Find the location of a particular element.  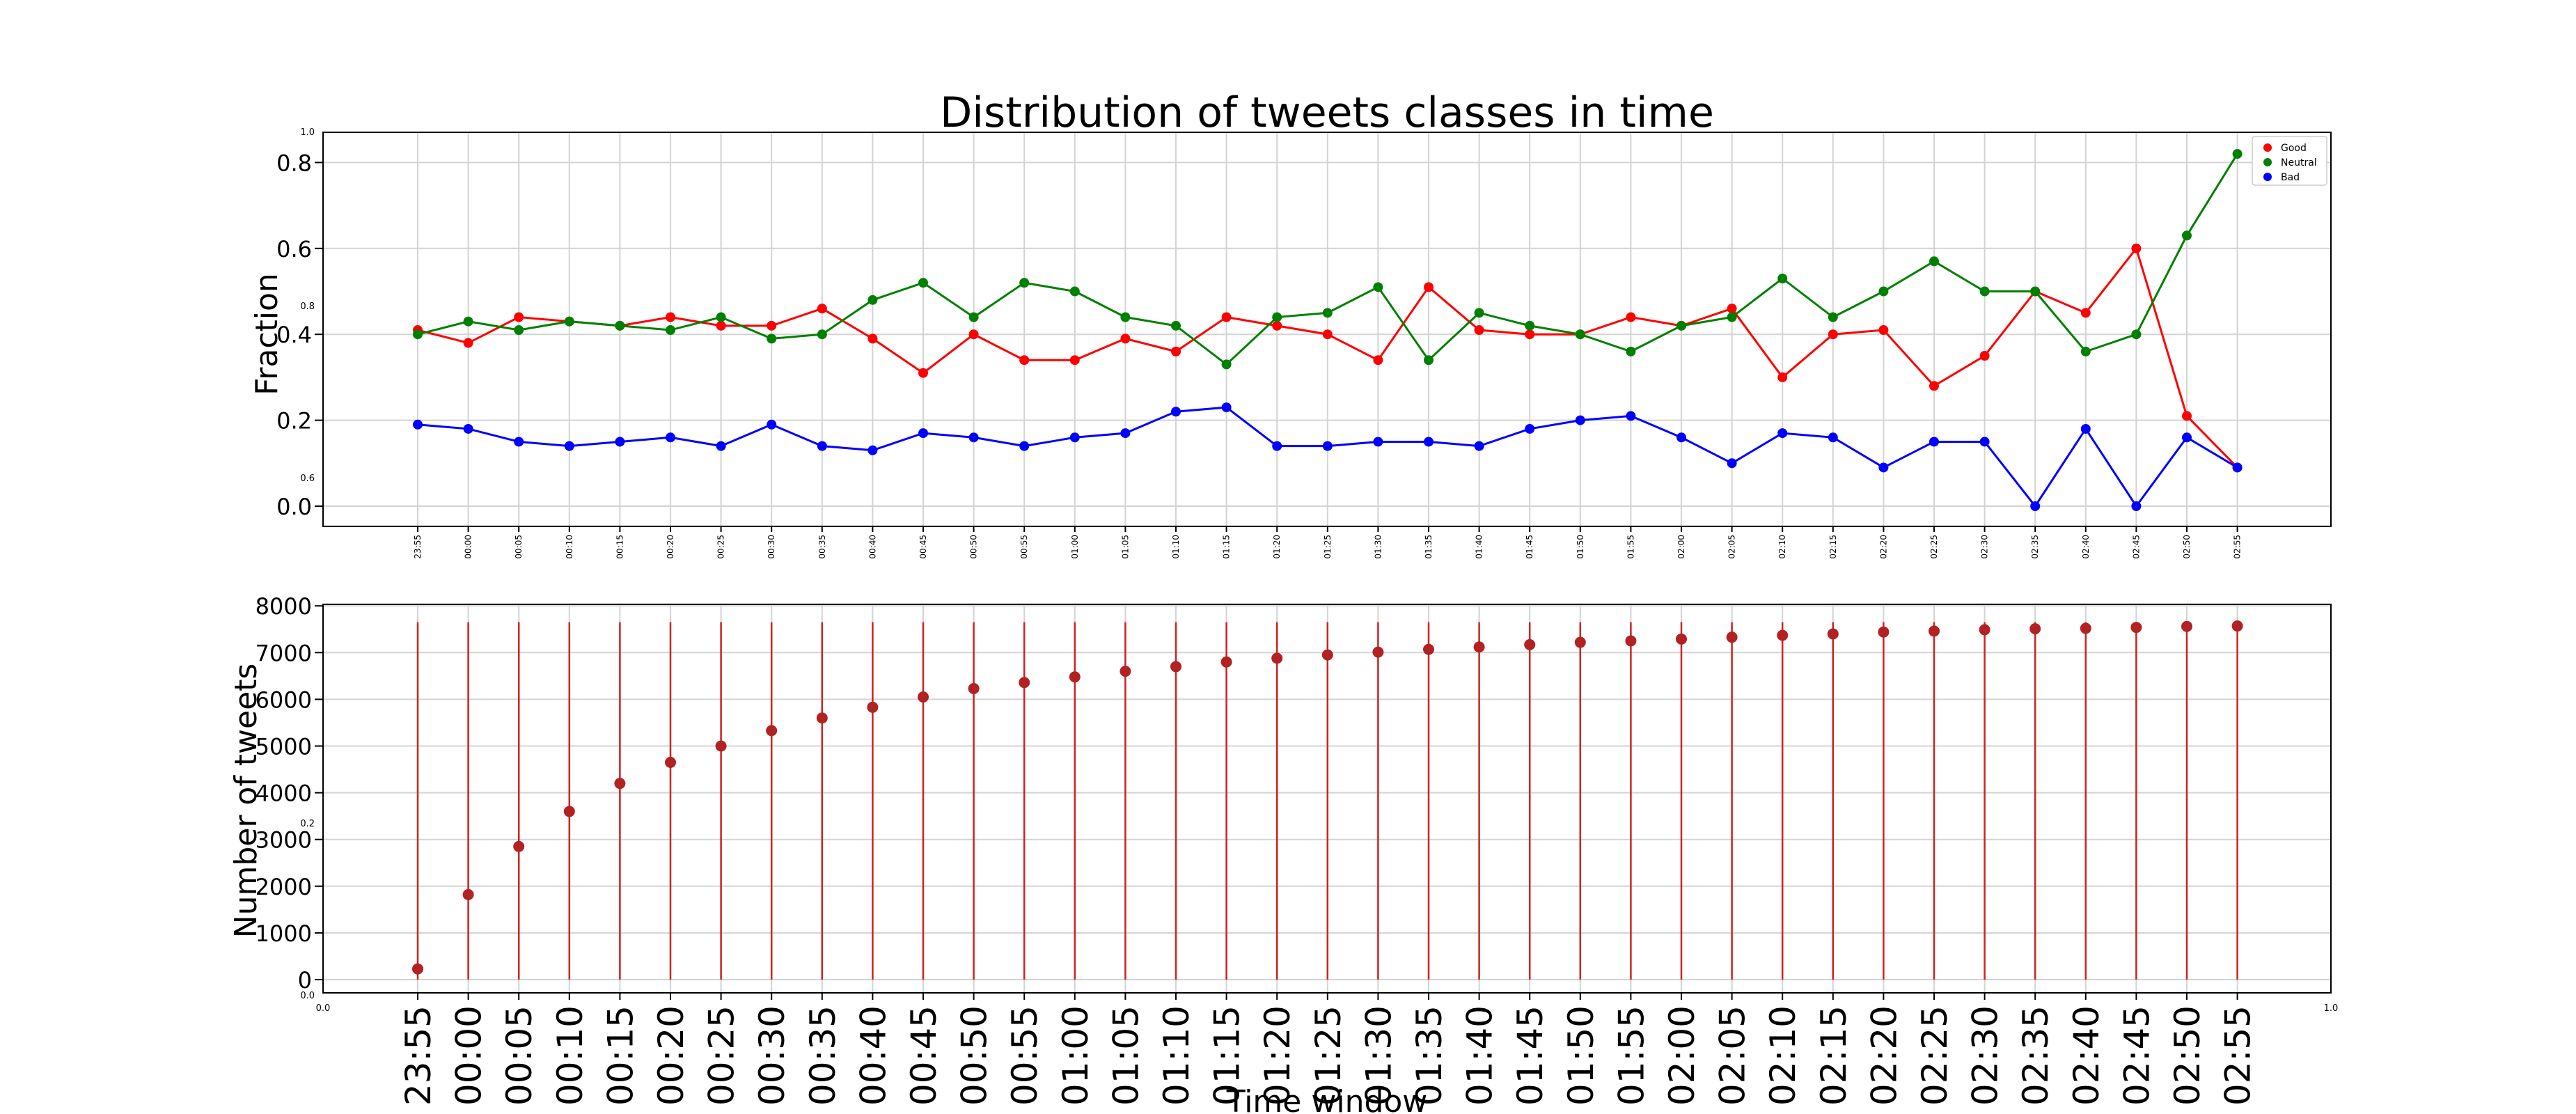

top-y-tick-label: 0.4 is located at coordinates (294, 335).